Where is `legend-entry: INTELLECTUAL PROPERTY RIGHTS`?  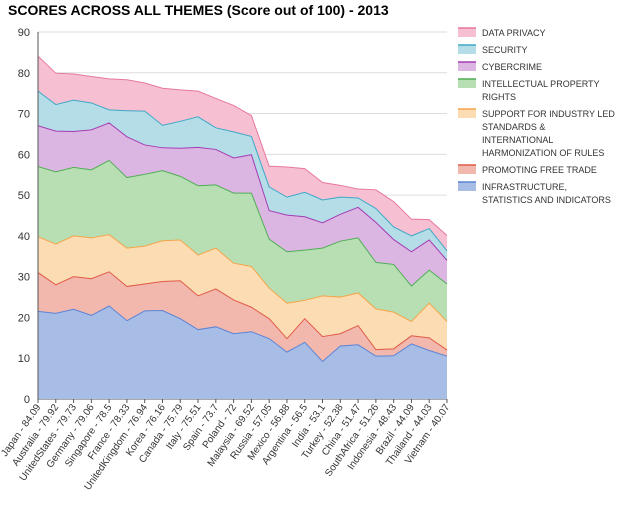
legend-entry: INTELLECTUAL PROPERTY RIGHTS is located at coordinates (529, 90).